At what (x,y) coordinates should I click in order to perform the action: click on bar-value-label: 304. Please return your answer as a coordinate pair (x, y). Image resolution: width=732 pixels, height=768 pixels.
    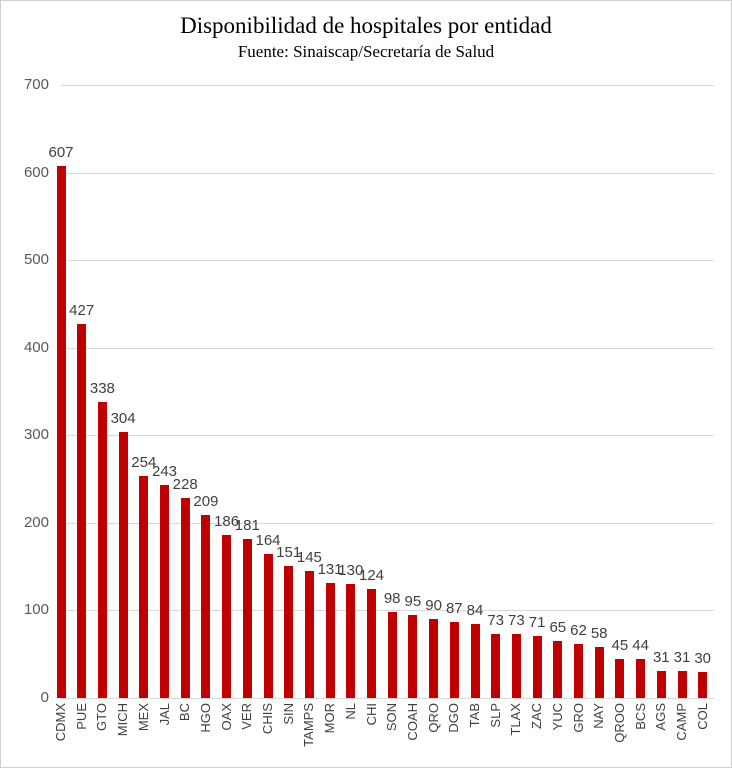
    Looking at the image, I should click on (123, 418).